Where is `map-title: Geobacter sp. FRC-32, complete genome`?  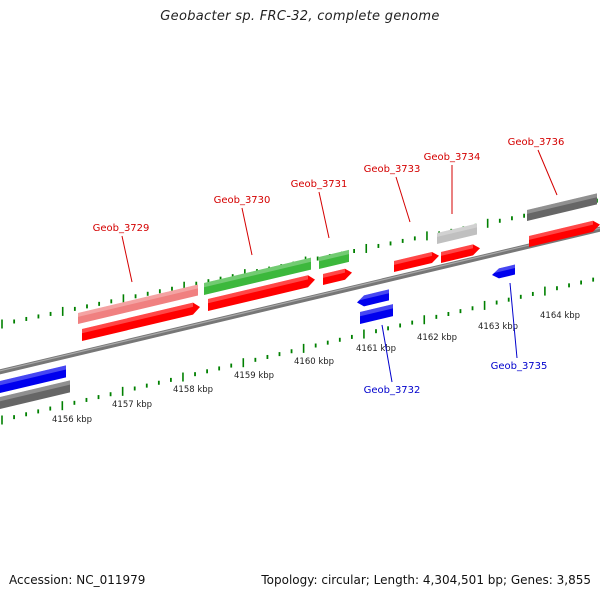 map-title: Geobacter sp. FRC-32, complete genome is located at coordinates (300, 16).